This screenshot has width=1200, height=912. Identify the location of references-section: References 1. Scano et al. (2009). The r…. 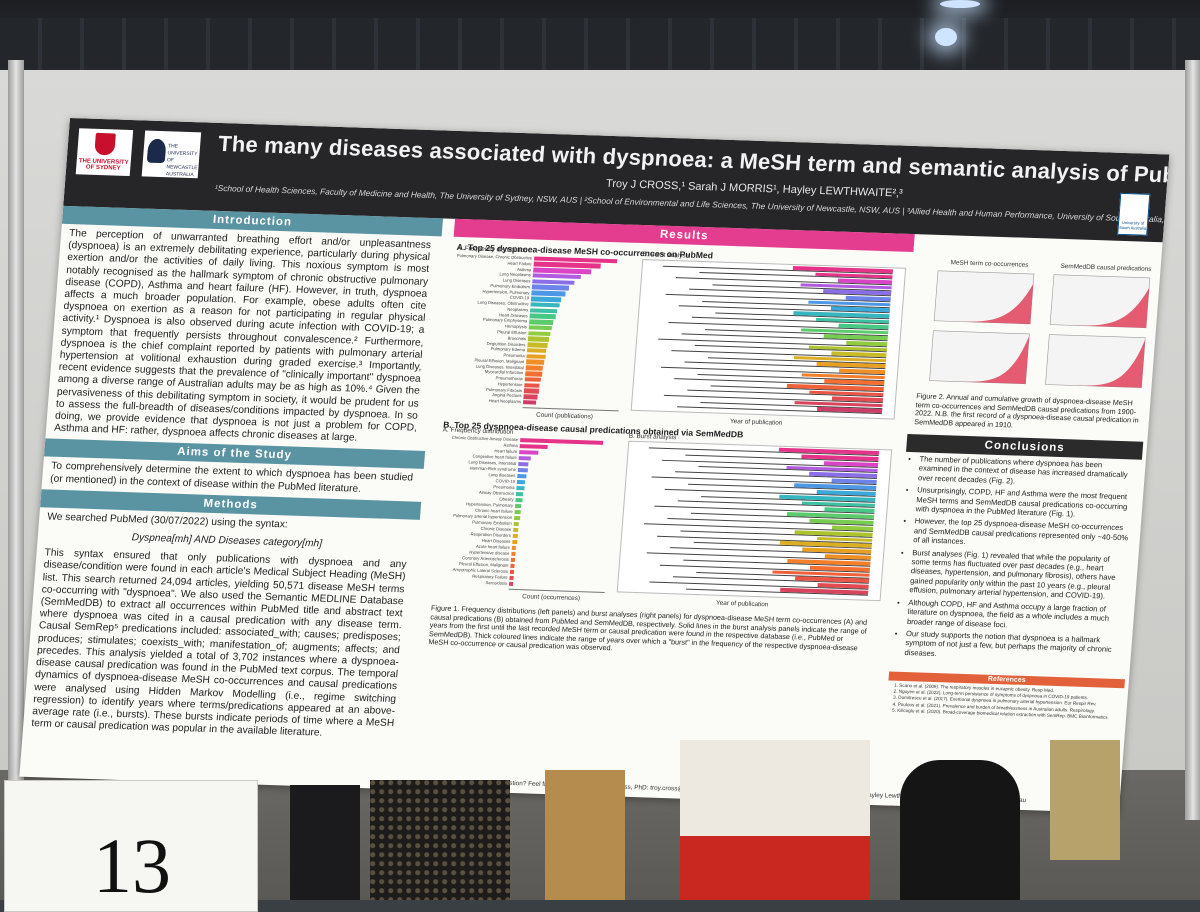
(1006, 697).